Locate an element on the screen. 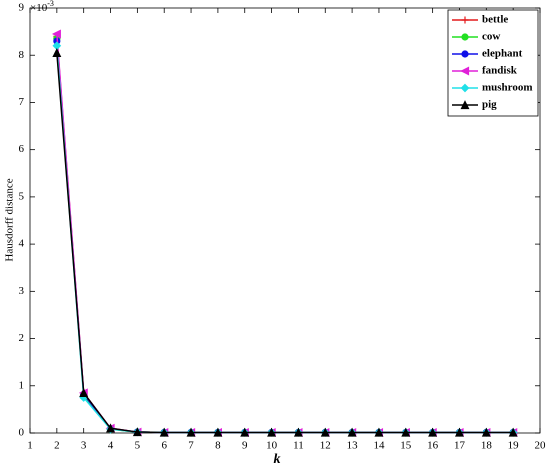 The image size is (550, 471). y-tick-label: 4 is located at coordinates (22, 244).